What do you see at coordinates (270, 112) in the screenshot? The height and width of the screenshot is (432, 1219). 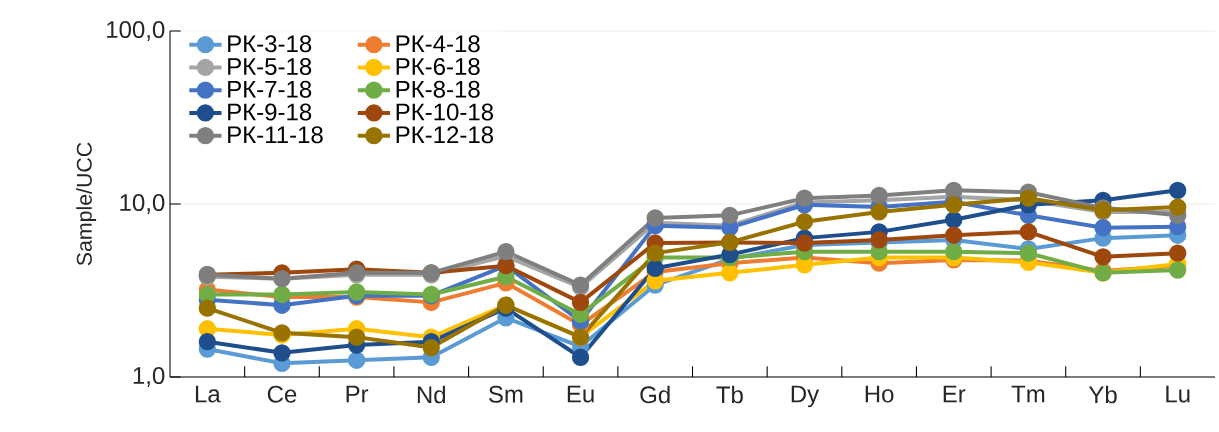 I see `legend-label: РК-9-18` at bounding box center [270, 112].